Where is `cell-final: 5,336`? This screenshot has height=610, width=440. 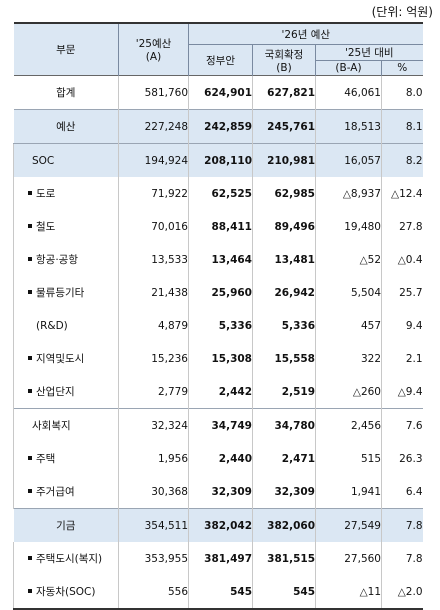 cell-final: 5,336 is located at coordinates (284, 325).